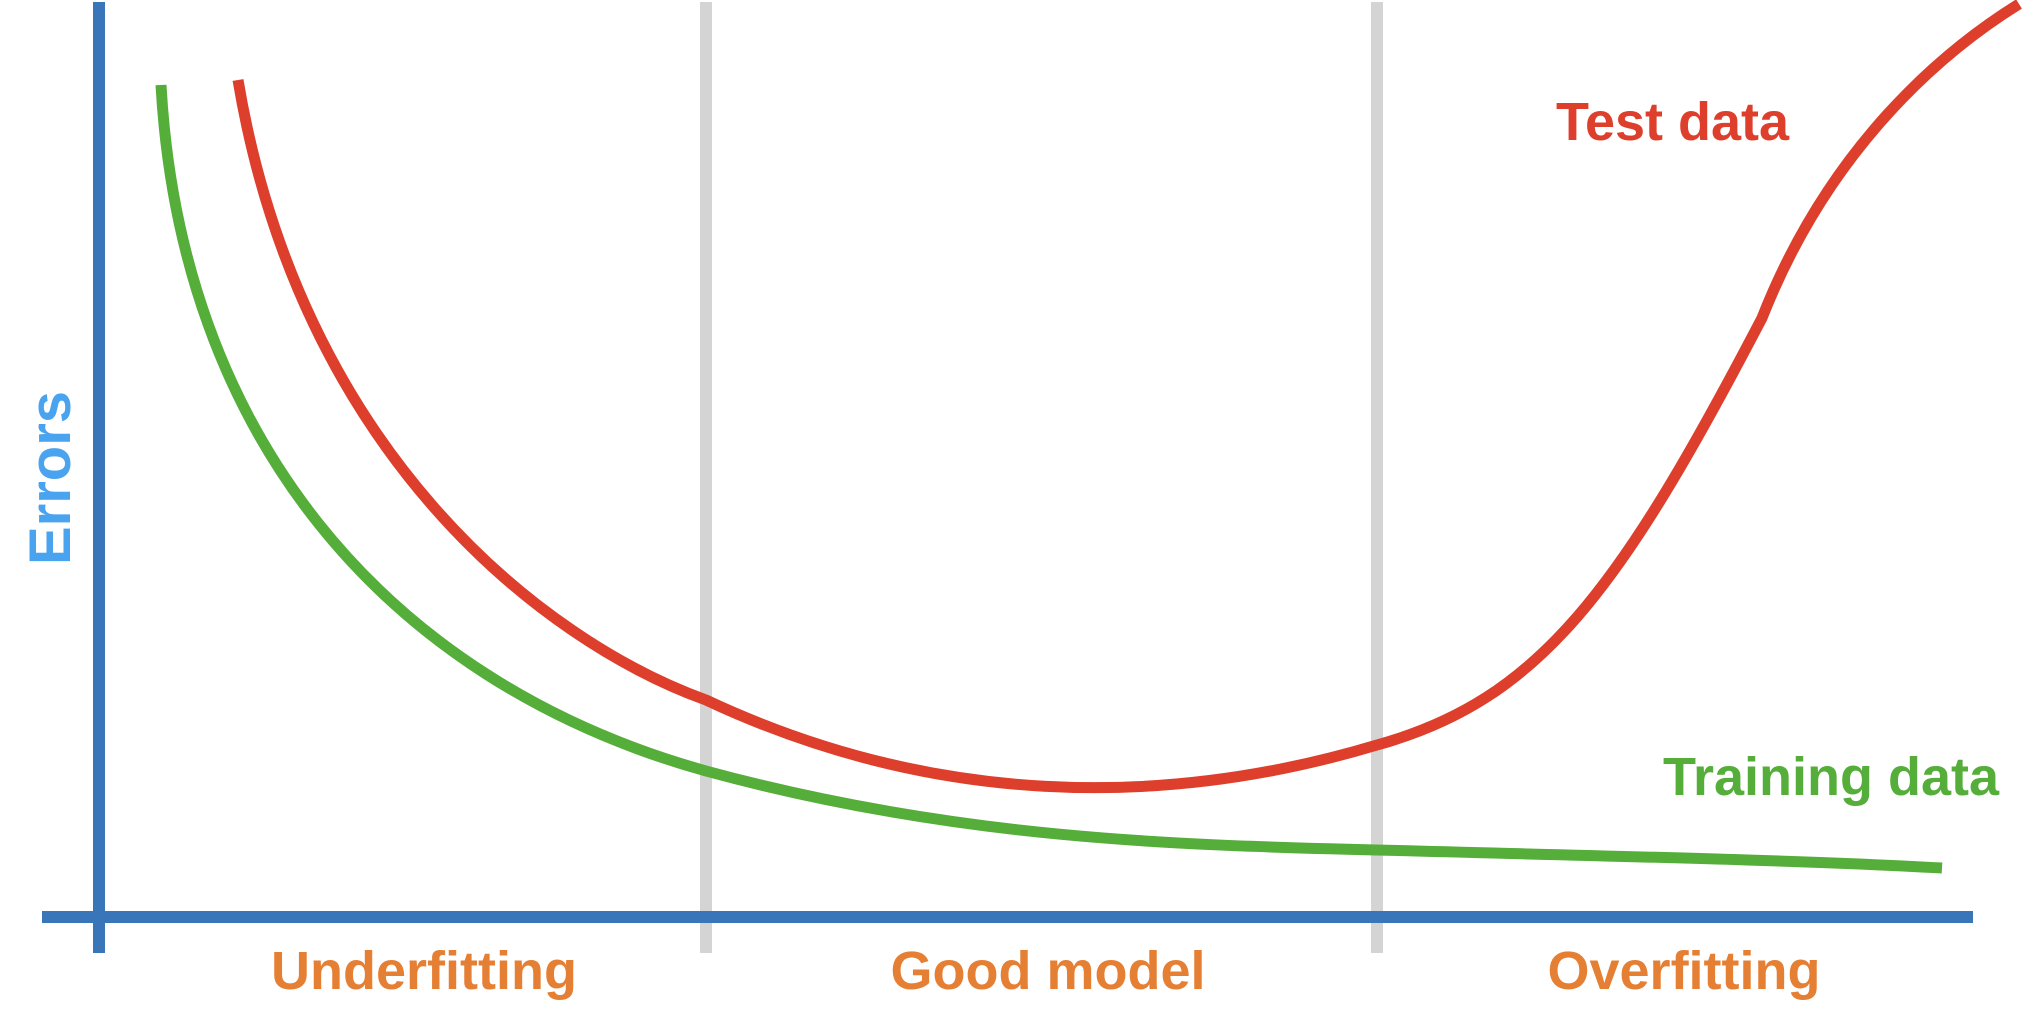 This screenshot has height=1016, width=2044. I want to click on underfitting-label: Underfitting, so click(424, 971).